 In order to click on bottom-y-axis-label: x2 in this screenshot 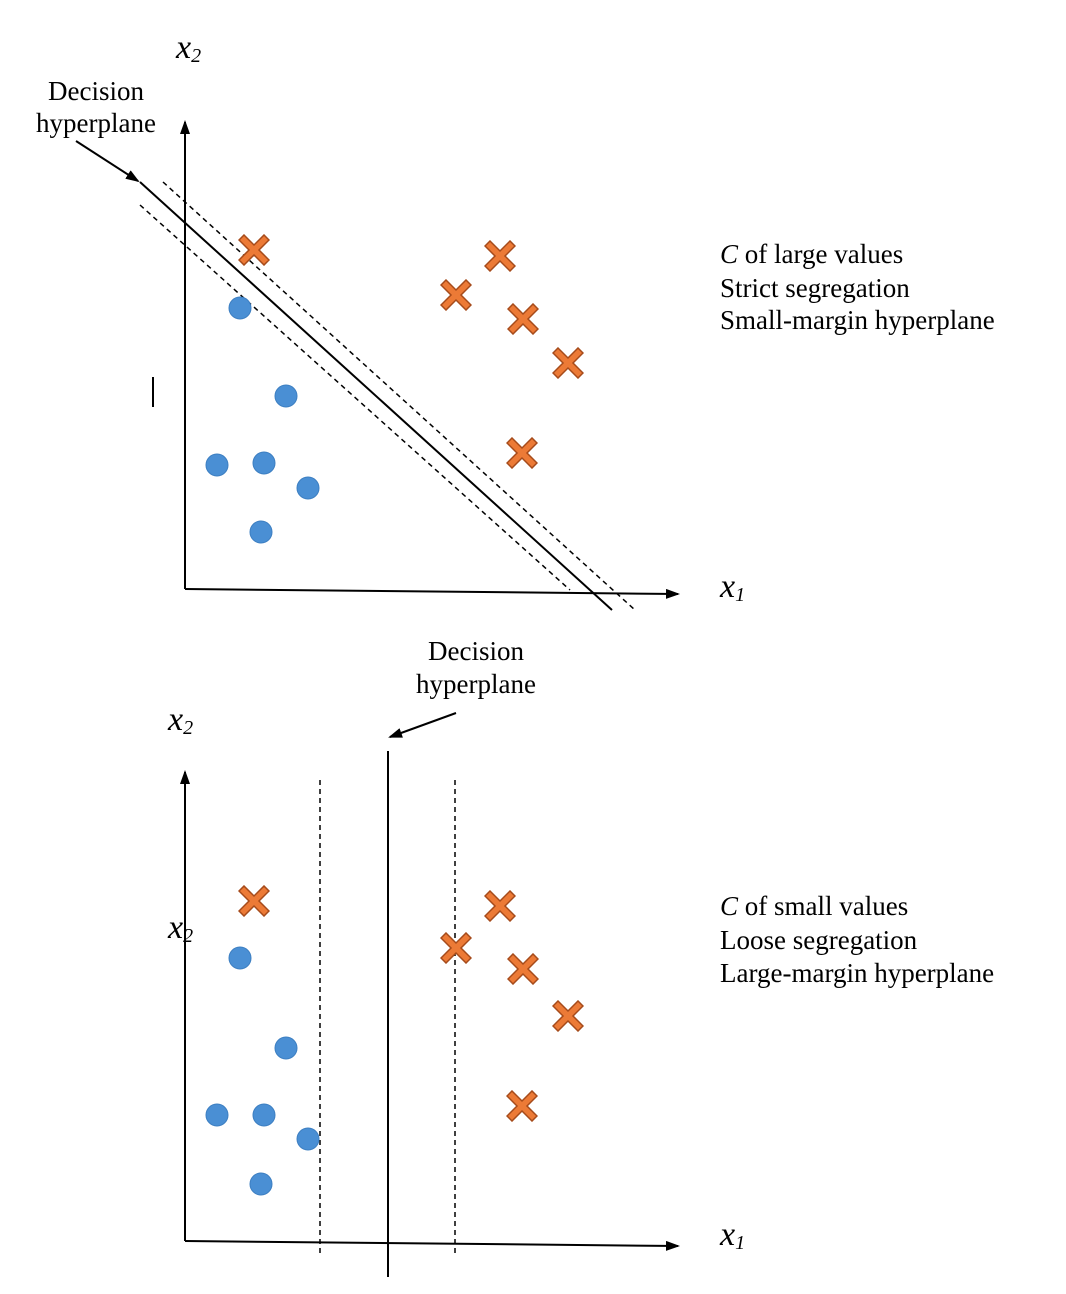, I will do `click(180, 720)`.